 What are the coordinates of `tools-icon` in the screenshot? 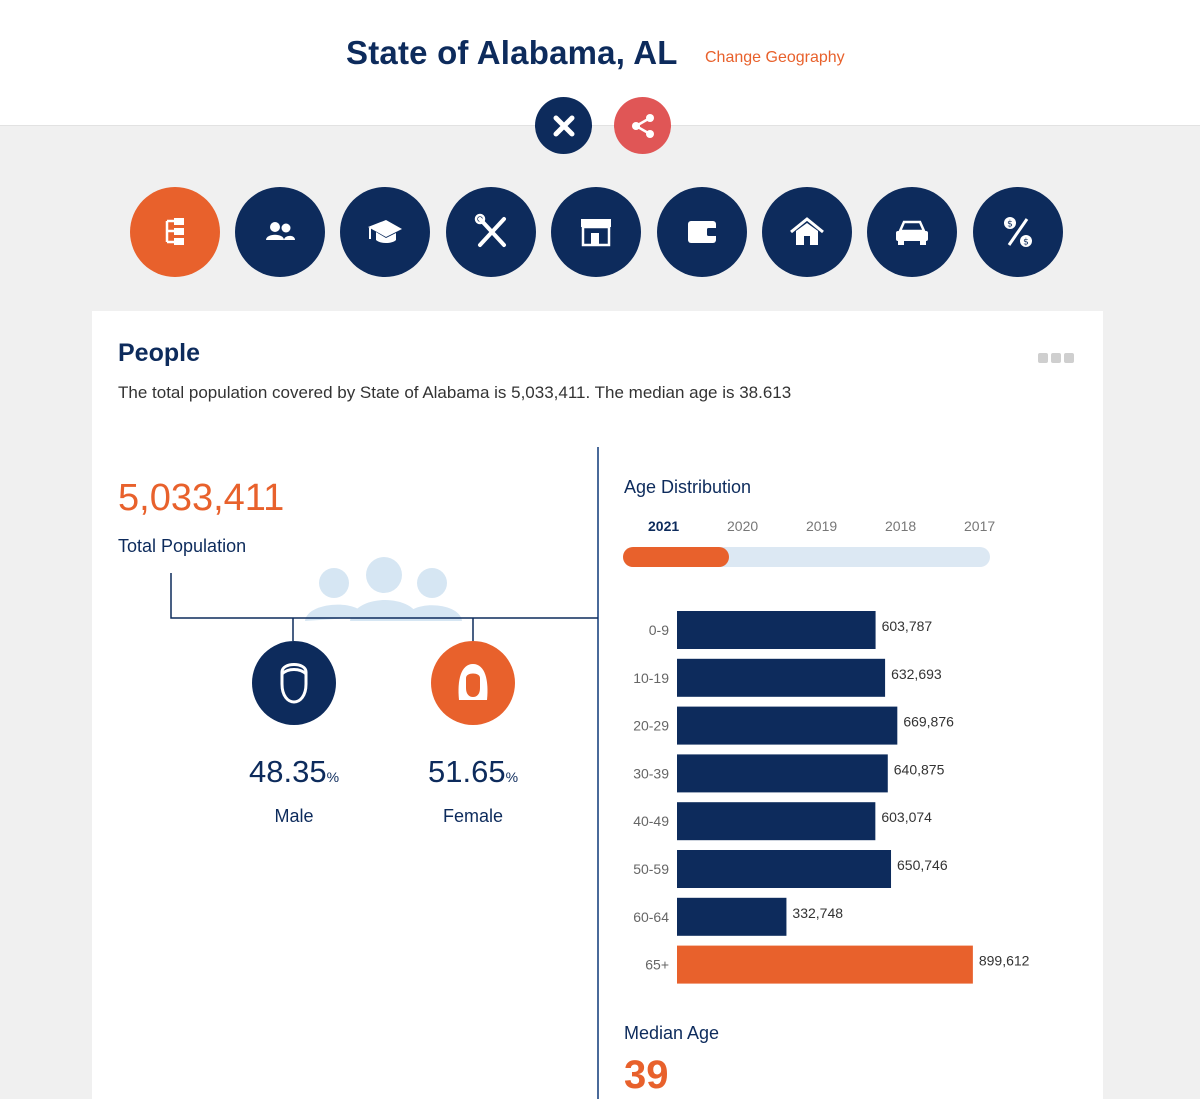 It's located at (490, 230).